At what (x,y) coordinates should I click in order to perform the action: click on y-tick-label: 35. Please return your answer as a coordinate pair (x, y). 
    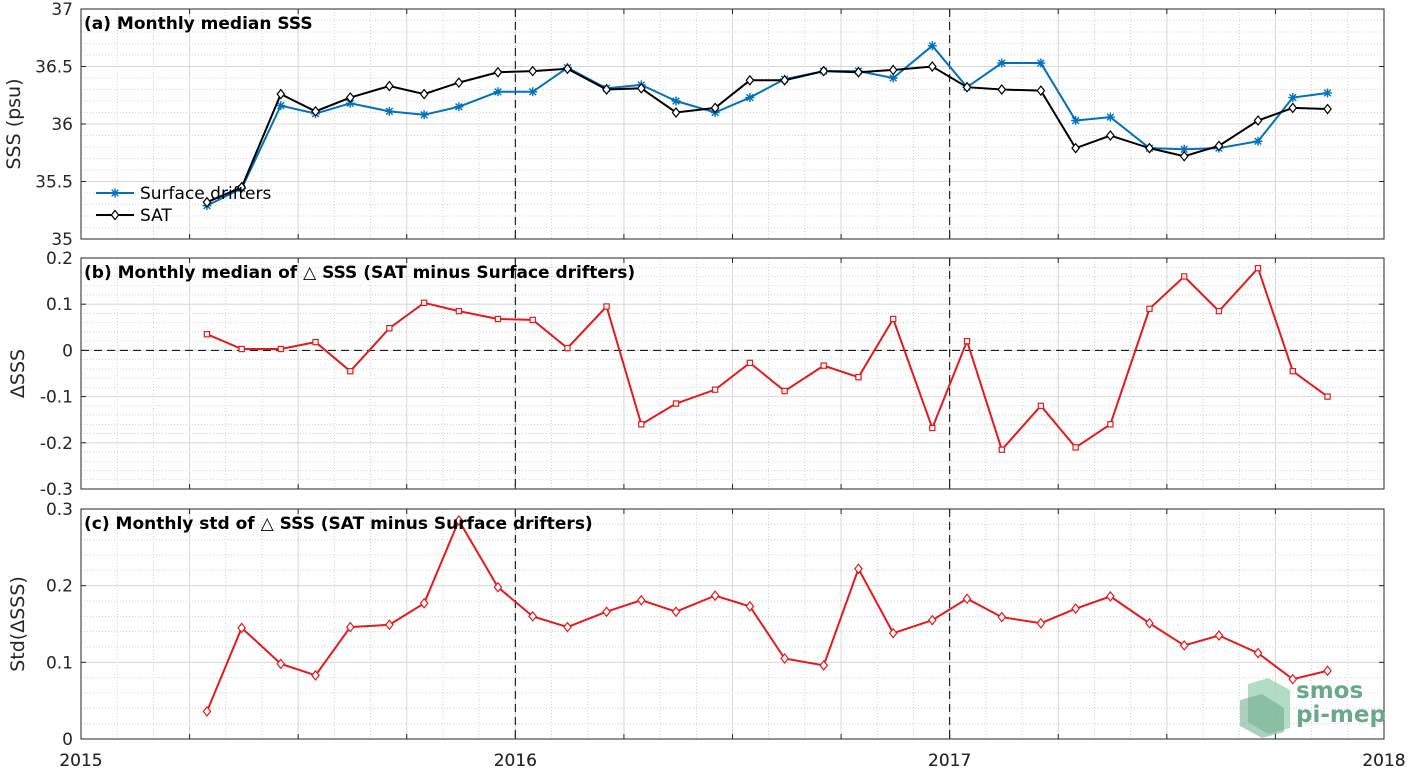
    Looking at the image, I should click on (62, 240).